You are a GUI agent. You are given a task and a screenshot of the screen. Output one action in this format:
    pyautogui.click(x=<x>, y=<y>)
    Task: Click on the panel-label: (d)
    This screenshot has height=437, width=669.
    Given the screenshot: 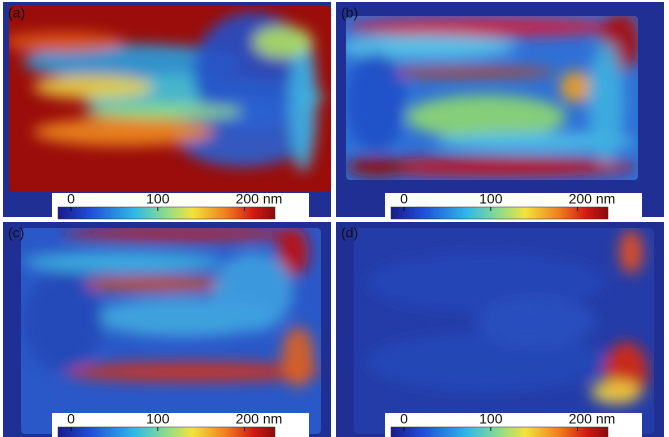 What is the action you would take?
    pyautogui.click(x=349, y=233)
    